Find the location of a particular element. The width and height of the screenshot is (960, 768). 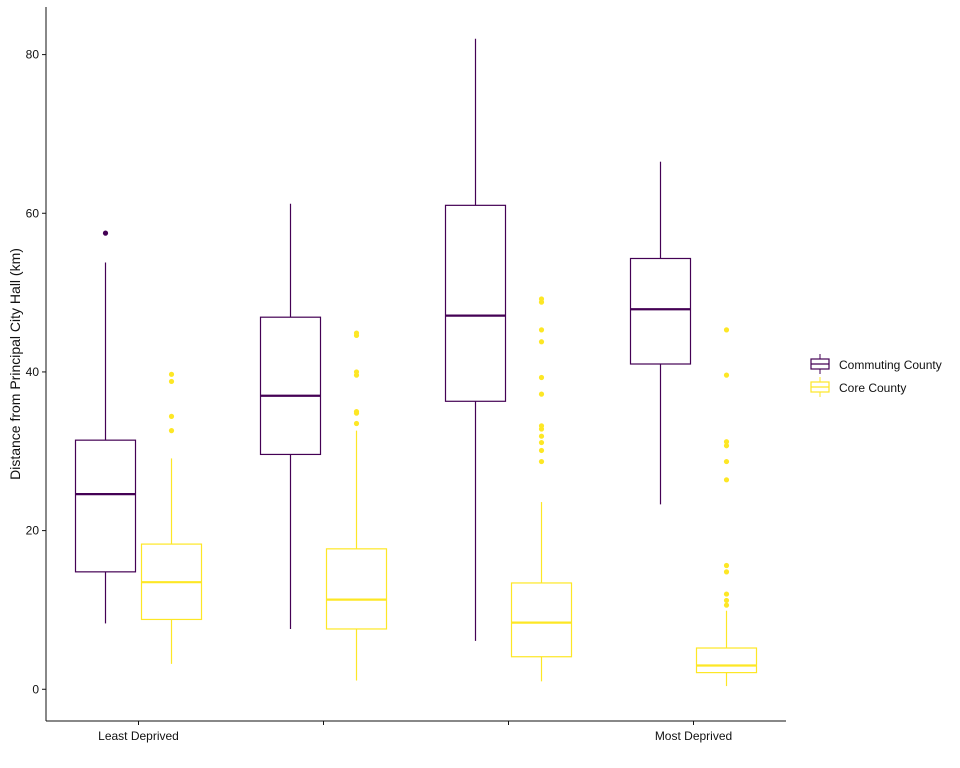

legend-item: Commuting County is located at coordinates (876, 364).